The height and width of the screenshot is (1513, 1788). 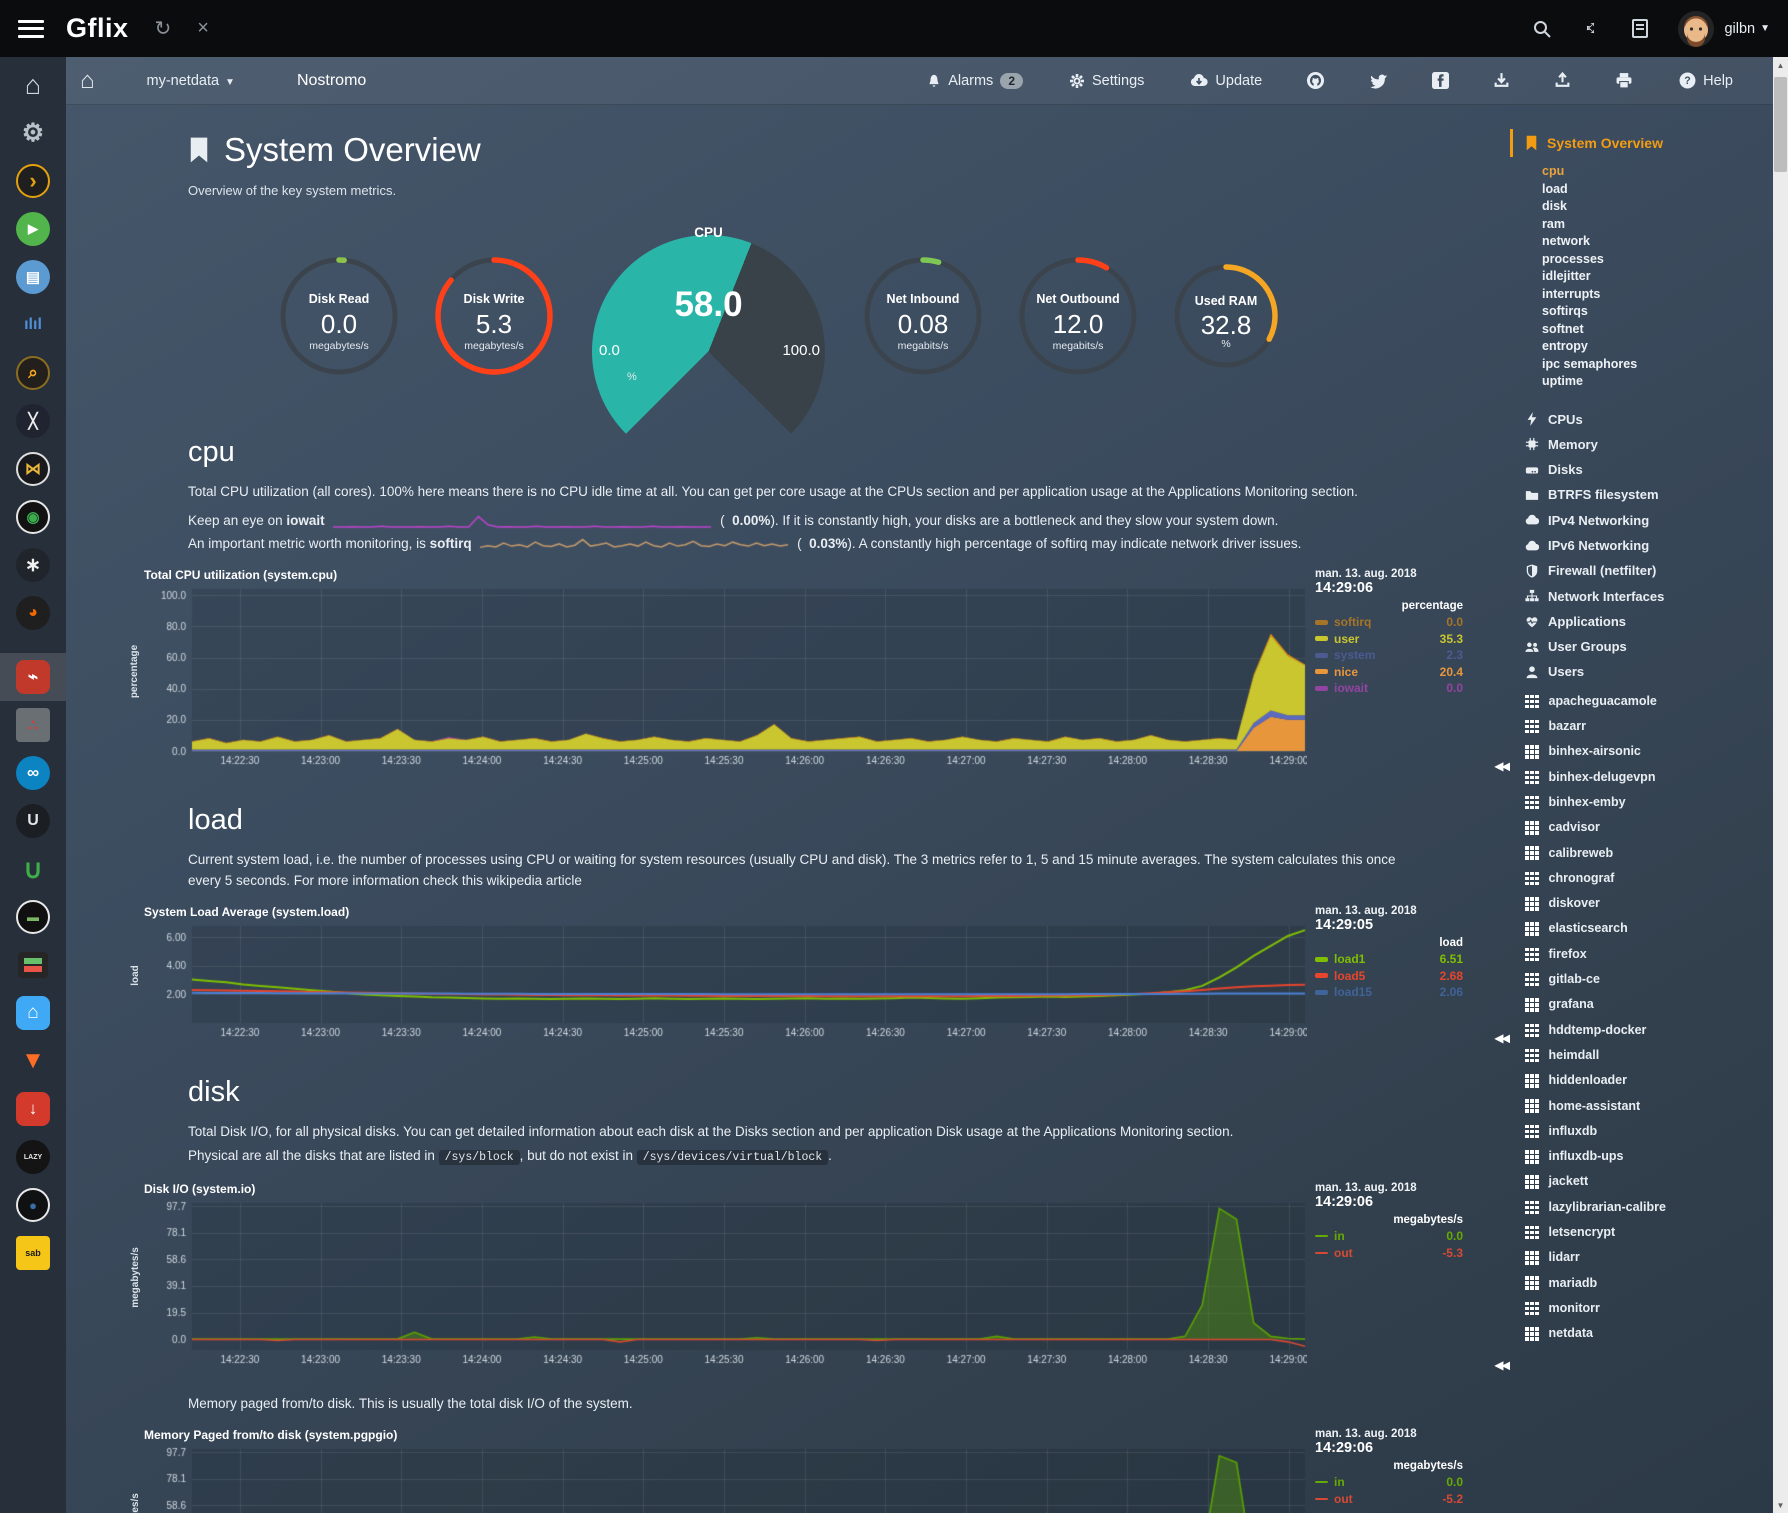 I want to click on app-downloader: ↓, so click(x=33, y=1109).